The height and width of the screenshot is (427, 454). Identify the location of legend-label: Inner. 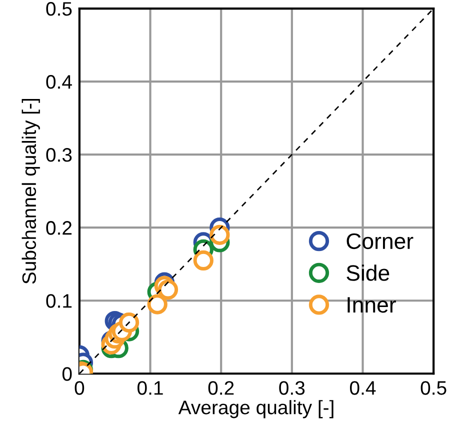
(372, 305).